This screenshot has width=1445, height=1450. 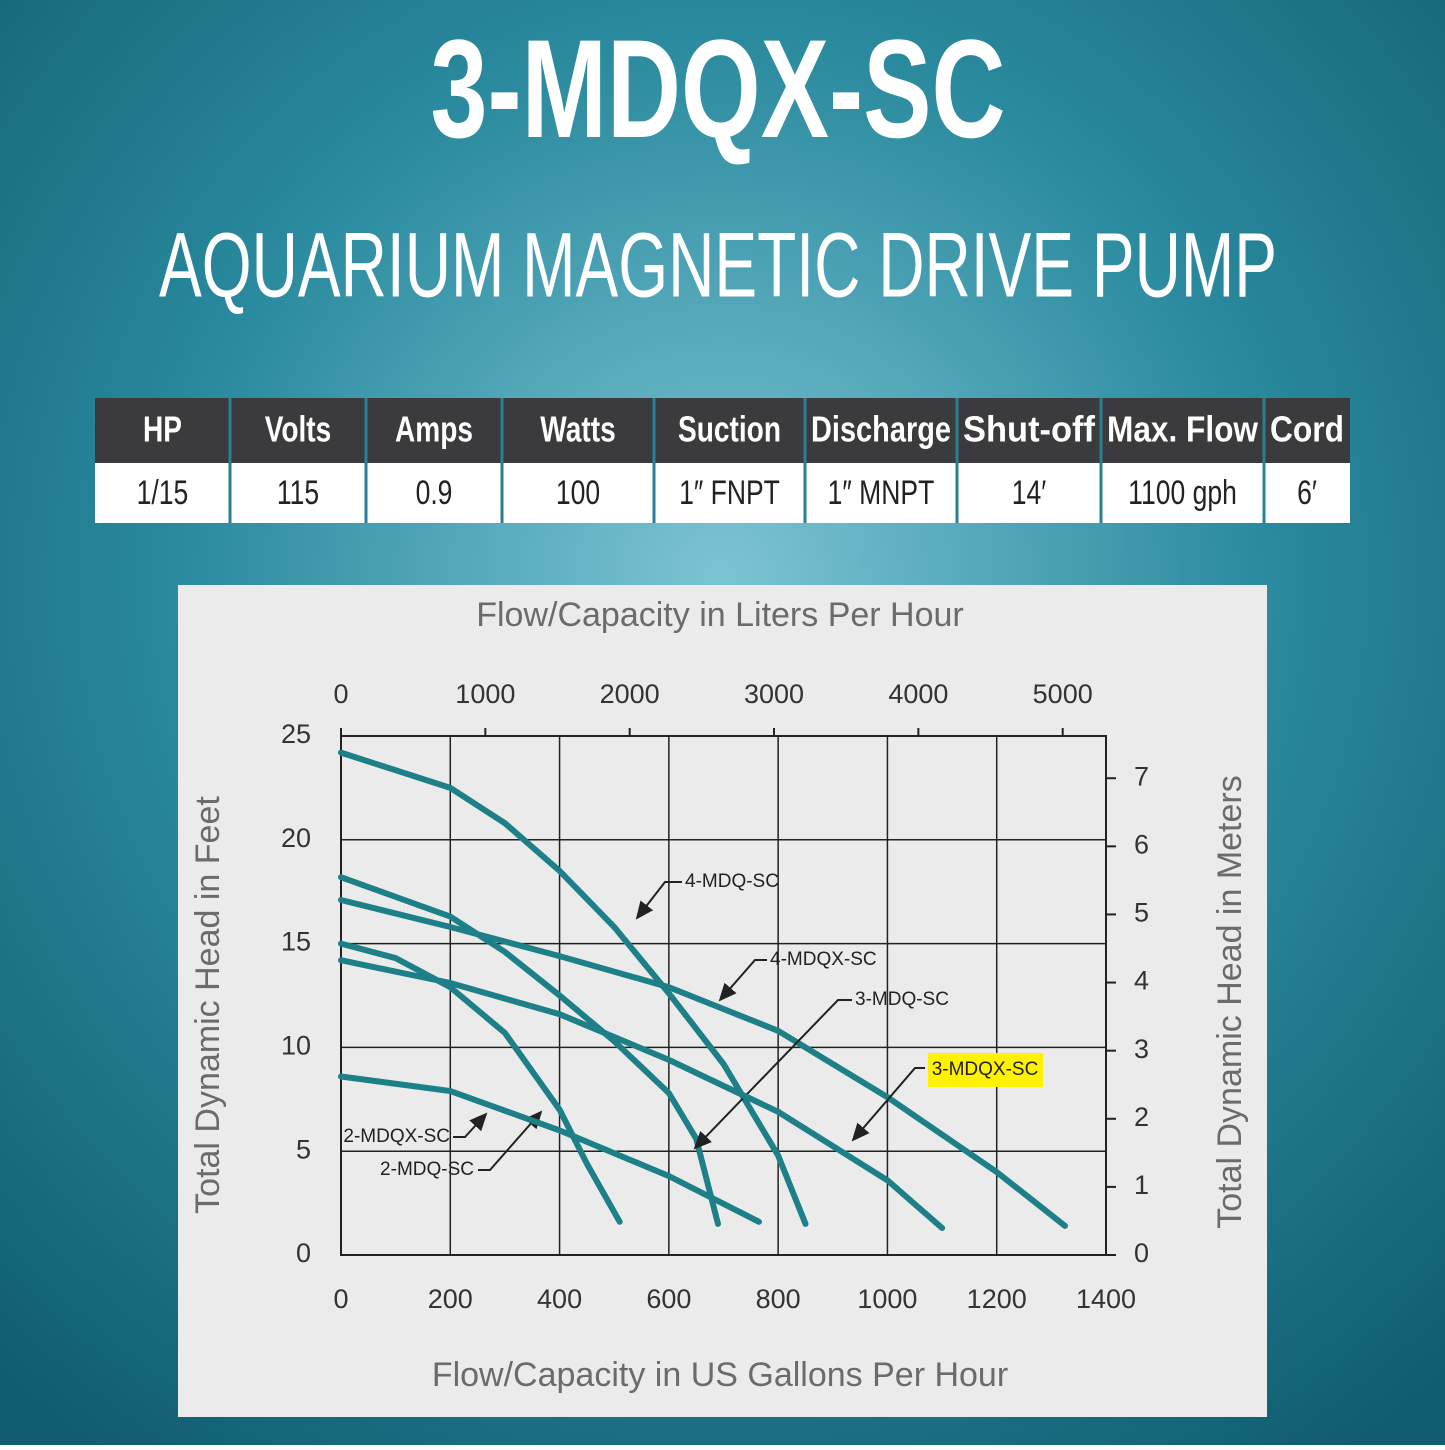 What do you see at coordinates (1230, 1002) in the screenshot?
I see `y2-axis-title: Total Dynamic Head in Meters` at bounding box center [1230, 1002].